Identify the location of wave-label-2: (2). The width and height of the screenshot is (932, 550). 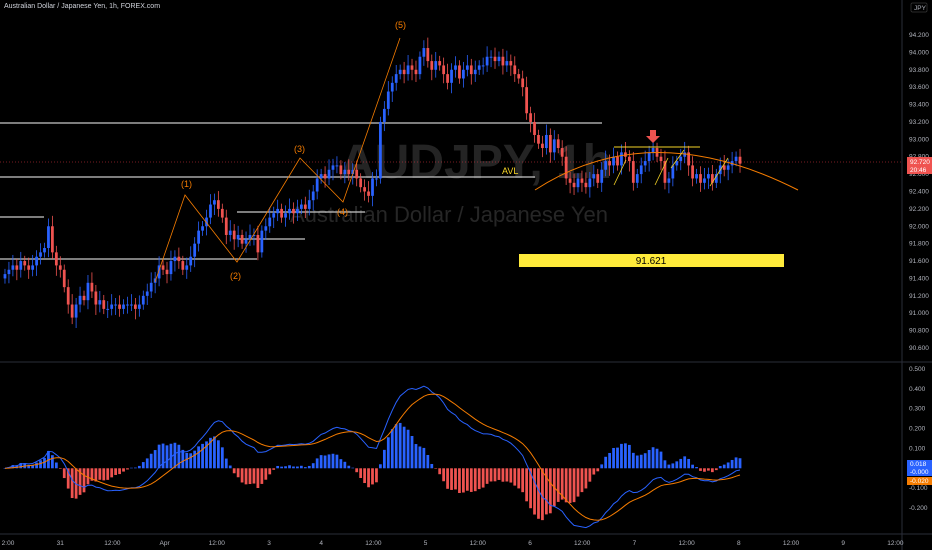
(235, 276).